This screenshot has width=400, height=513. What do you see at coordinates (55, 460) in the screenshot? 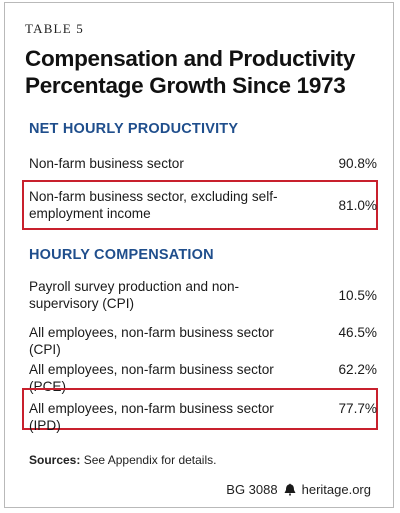
I see `sources-label: Sources:` at bounding box center [55, 460].